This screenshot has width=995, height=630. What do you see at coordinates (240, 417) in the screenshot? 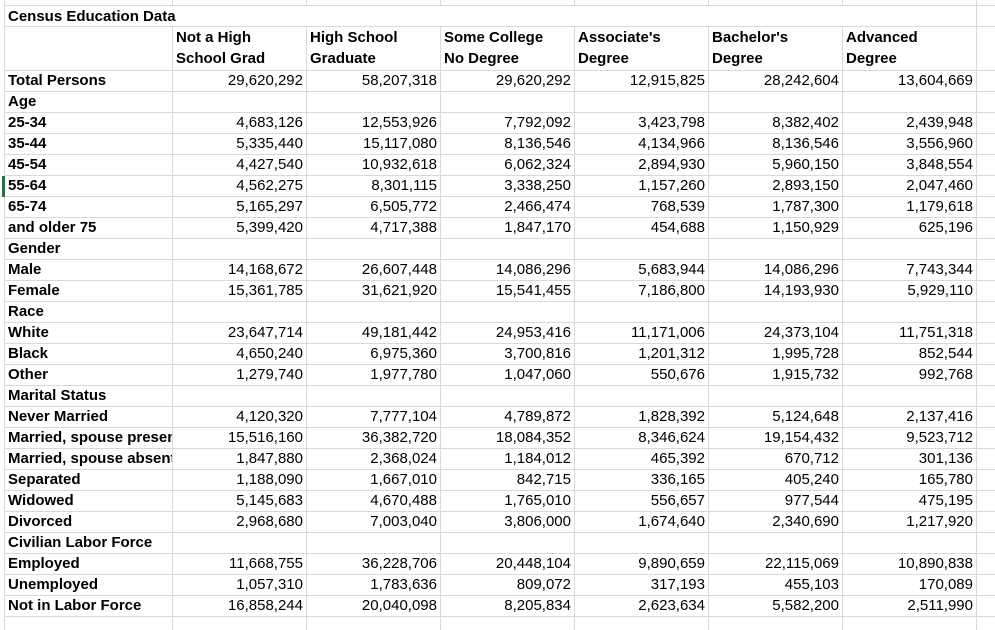
I see `value-cell: 4,120,320` at bounding box center [240, 417].